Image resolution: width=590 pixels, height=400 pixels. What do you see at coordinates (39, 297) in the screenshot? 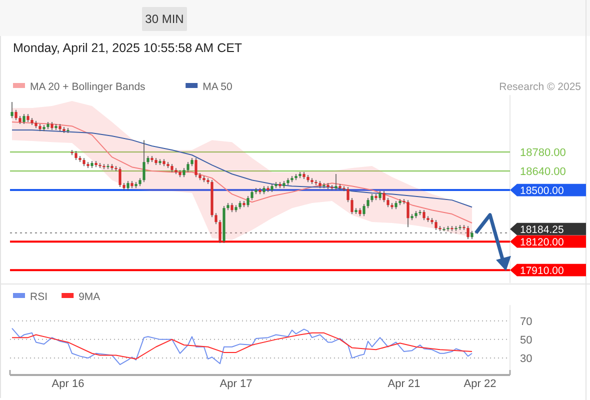
I see `legend-label: RSI` at bounding box center [39, 297].